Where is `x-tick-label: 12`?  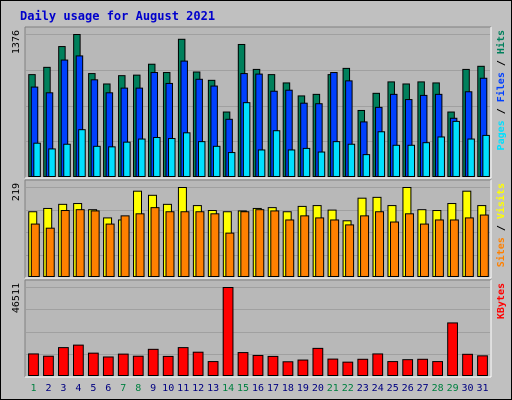
x-tick-label: 12 is located at coordinates (198, 388).